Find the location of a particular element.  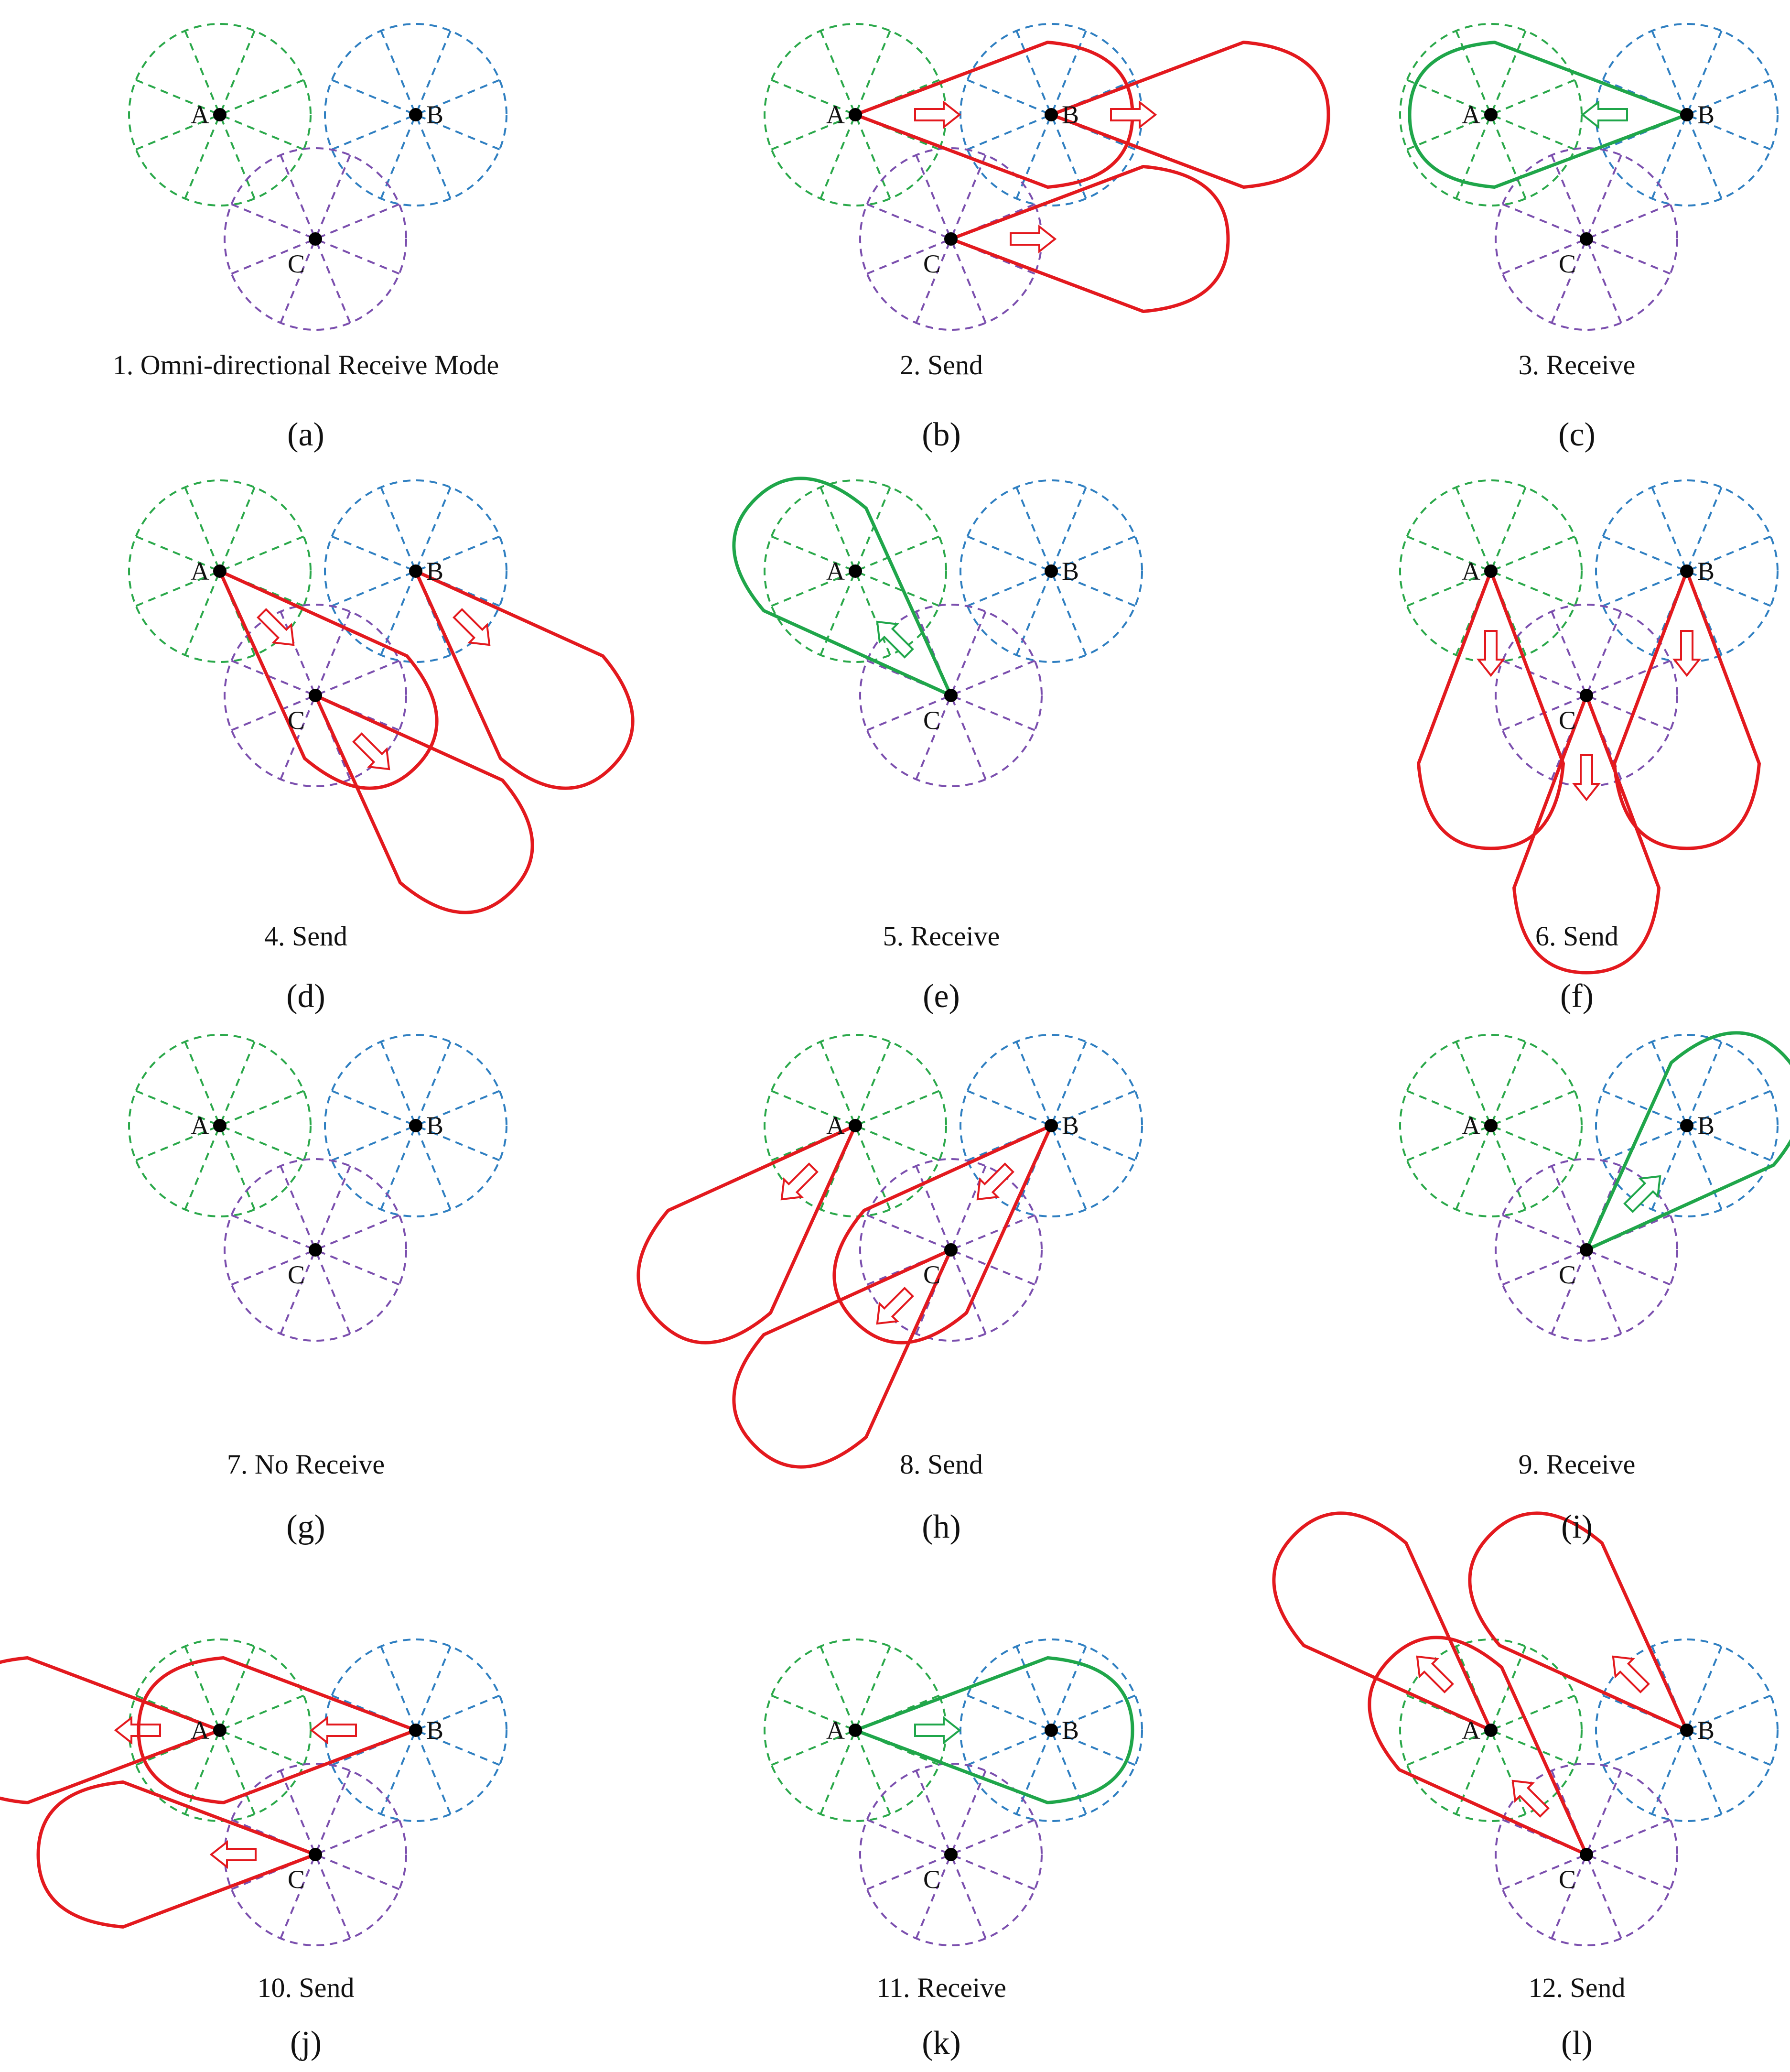

panel-caption: 11. Receive is located at coordinates (941, 1988).